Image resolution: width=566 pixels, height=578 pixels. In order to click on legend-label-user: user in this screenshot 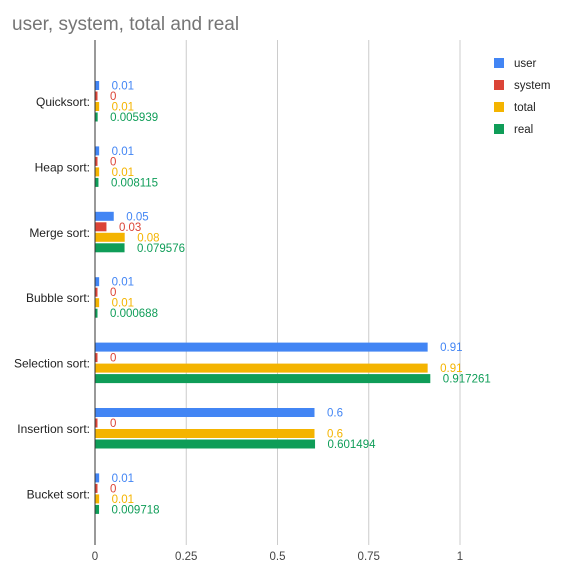, I will do `click(525, 64)`.